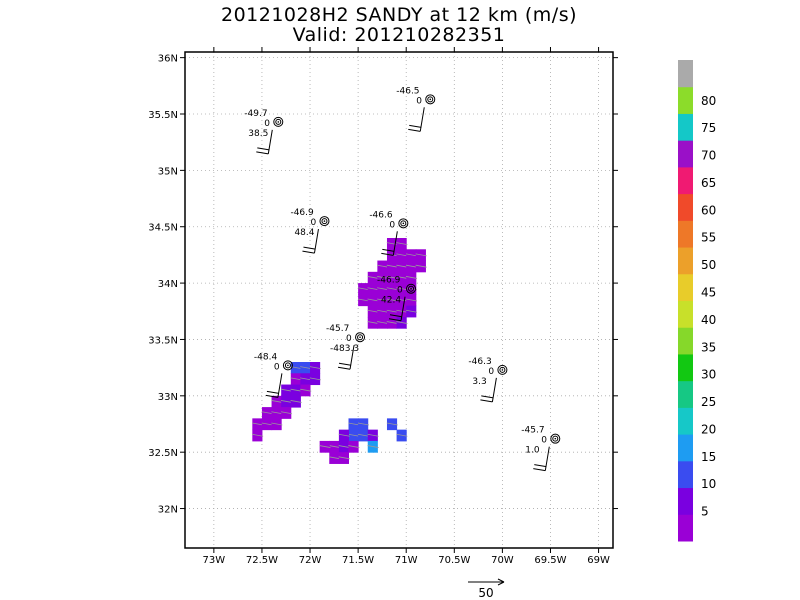 This screenshot has width=800, height=600. I want to click on colorbar-label: 10, so click(708, 484).